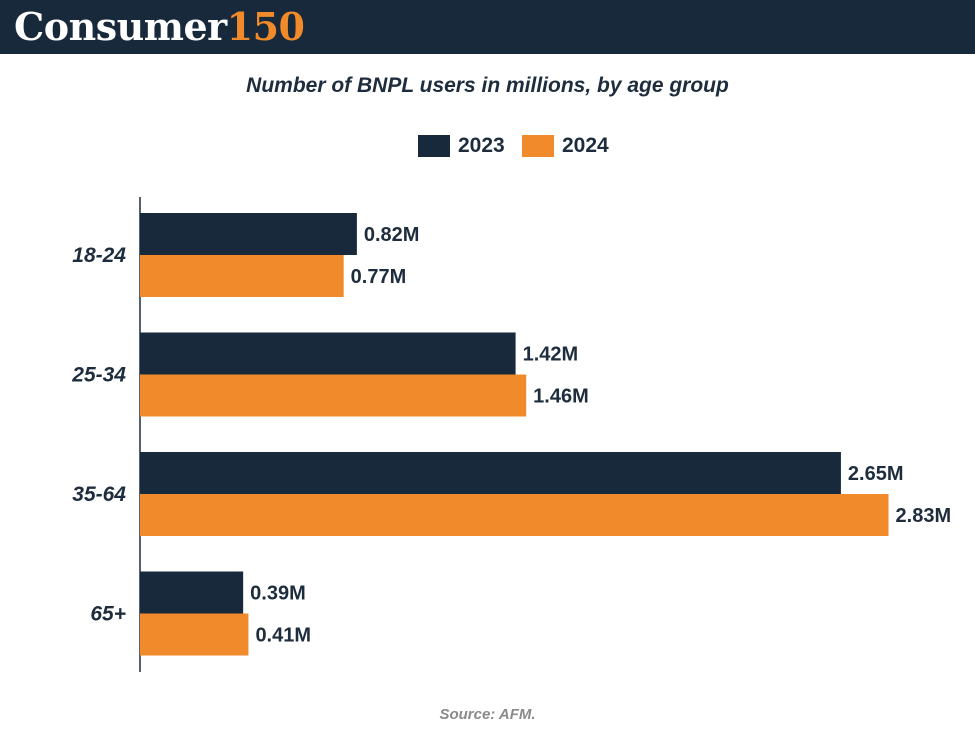  I want to click on legend-label-2024: 2024, so click(585, 145).